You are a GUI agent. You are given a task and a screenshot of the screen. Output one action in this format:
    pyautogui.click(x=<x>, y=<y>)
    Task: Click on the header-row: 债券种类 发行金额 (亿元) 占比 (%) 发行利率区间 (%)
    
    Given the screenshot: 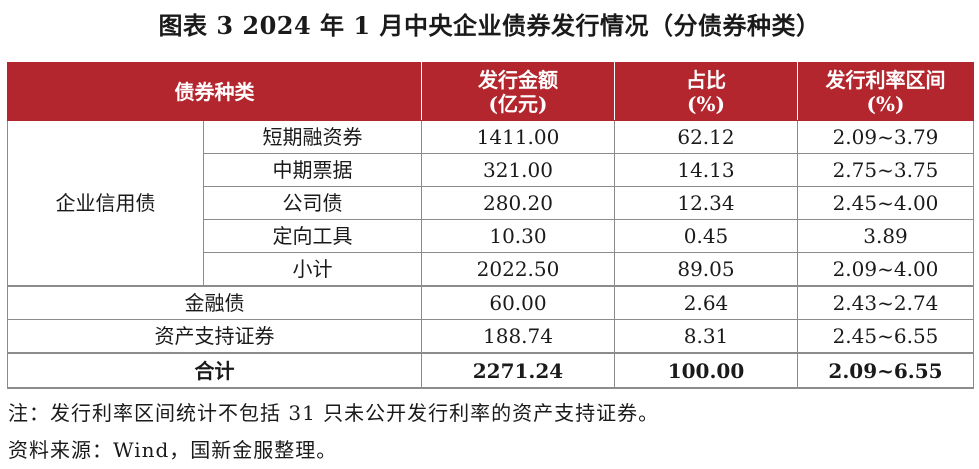 What is the action you would take?
    pyautogui.click(x=490, y=91)
    